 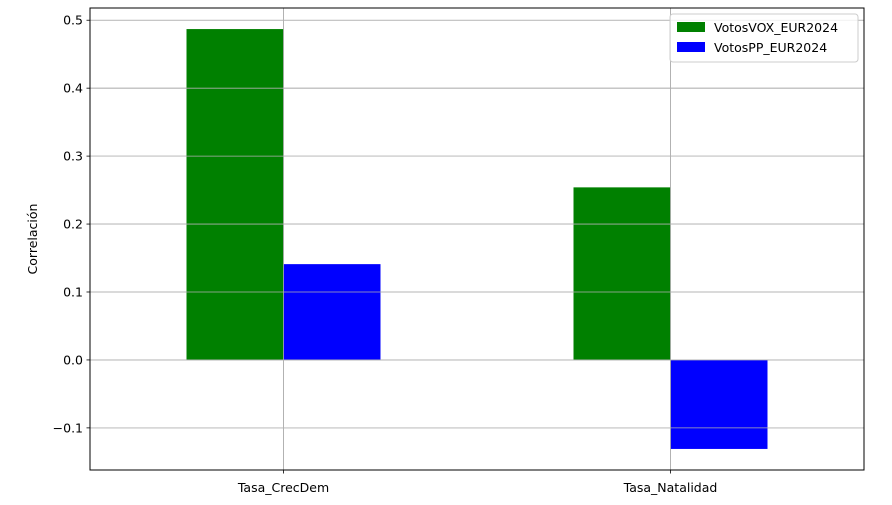 I want to click on legend: VotosVOX_EUR2024 VotosPP_EUR2024, so click(x=764, y=38).